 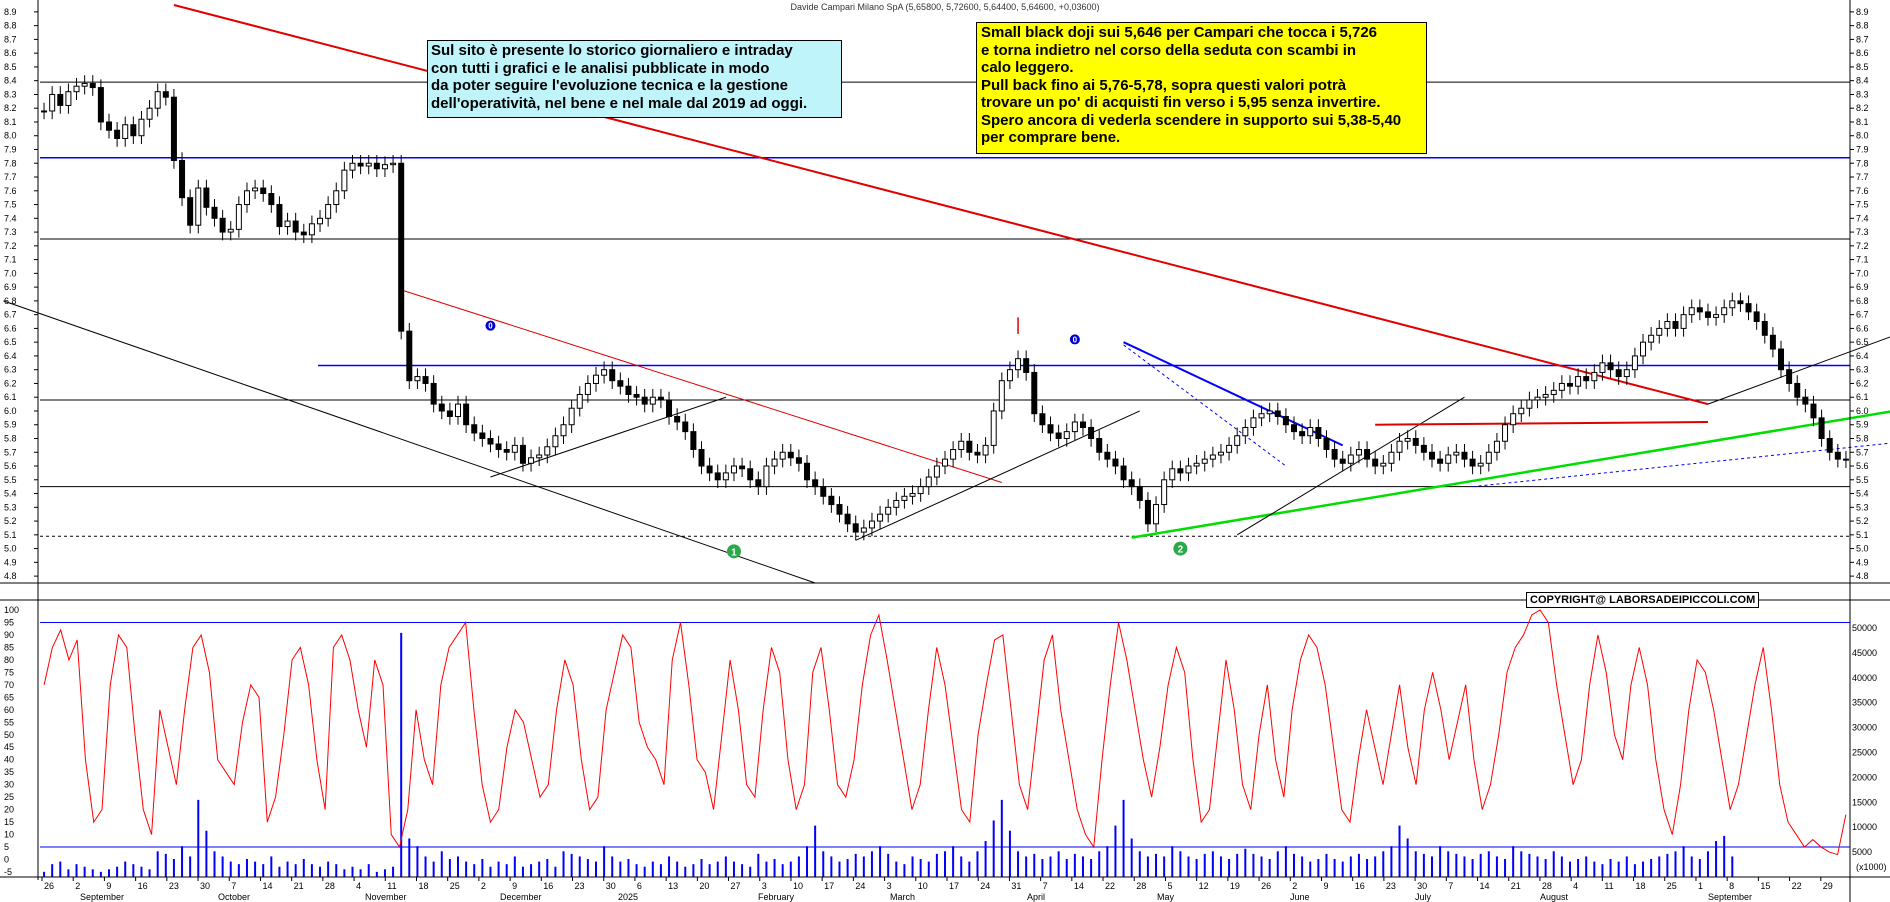 What do you see at coordinates (358, 886) in the screenshot?
I see `x-day-label: 4` at bounding box center [358, 886].